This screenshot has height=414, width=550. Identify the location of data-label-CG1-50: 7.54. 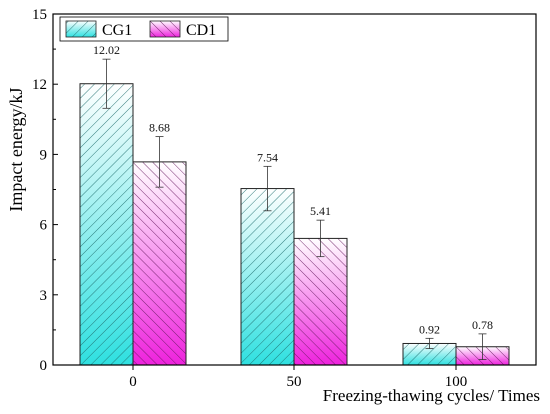
(267, 157).